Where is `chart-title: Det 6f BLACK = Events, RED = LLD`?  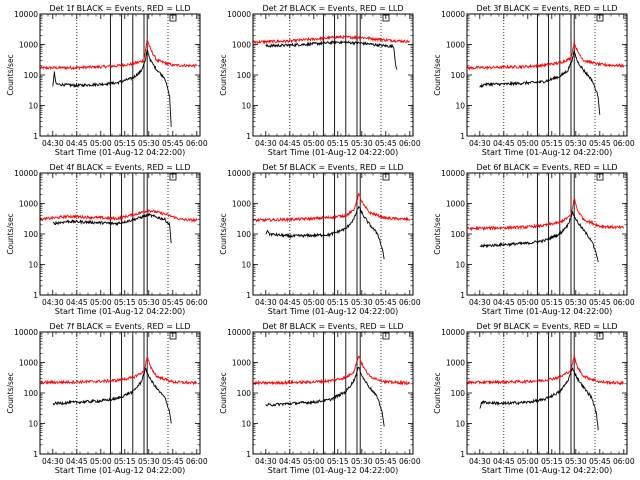 chart-title: Det 6f BLACK = Events, RED = LLD is located at coordinates (546, 167).